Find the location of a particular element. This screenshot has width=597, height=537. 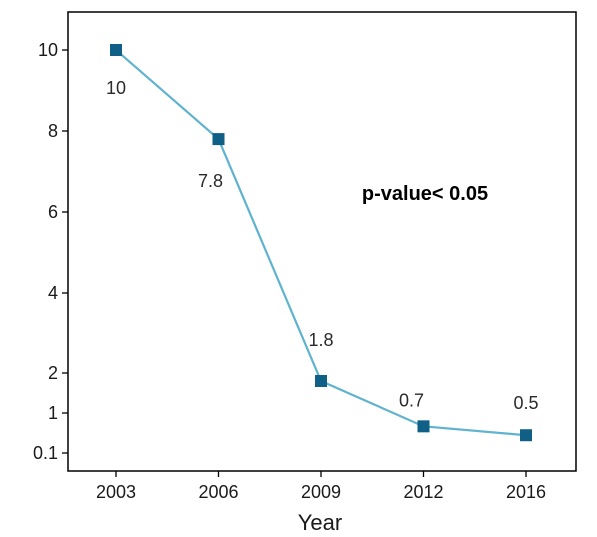

data-label: 0.7 is located at coordinates (411, 400).